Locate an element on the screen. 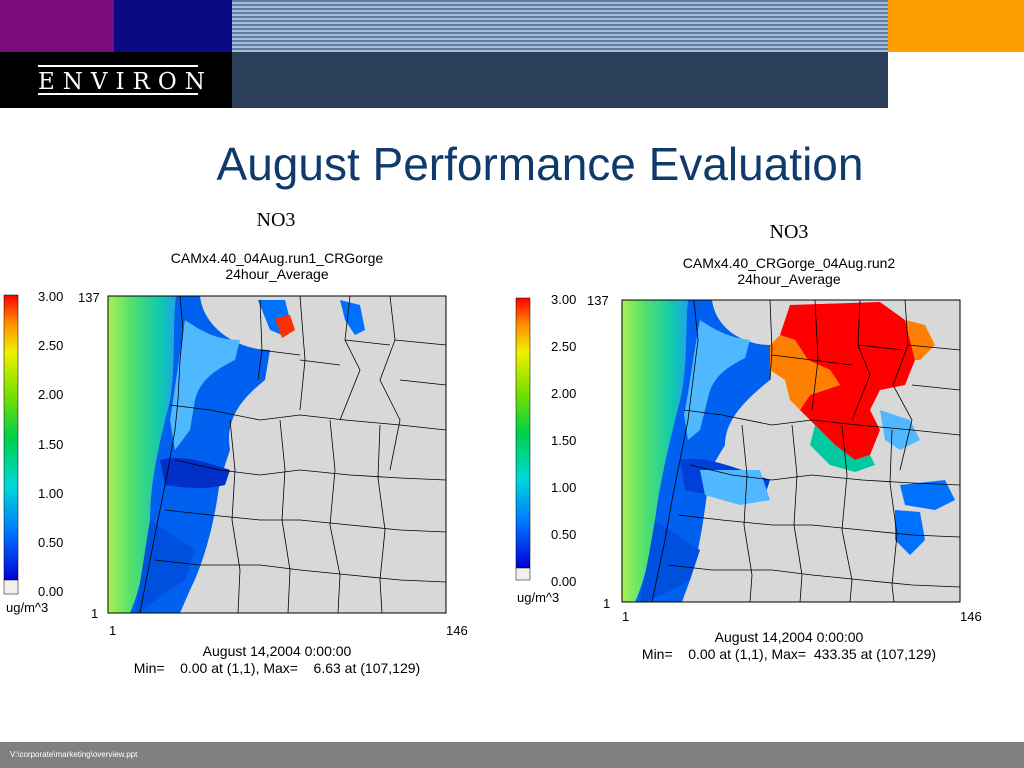  panel-1-scale-label: 3.00 is located at coordinates (50, 296).